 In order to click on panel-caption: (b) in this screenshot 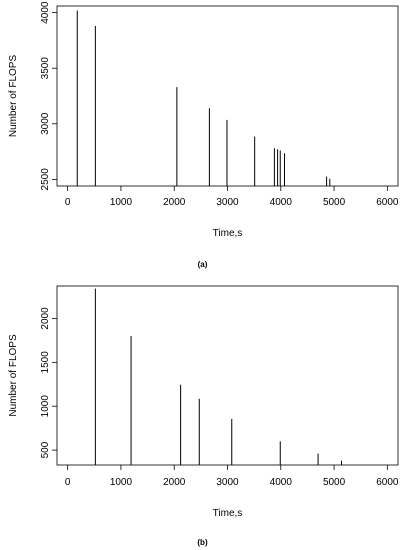, I will do `click(202, 542)`.